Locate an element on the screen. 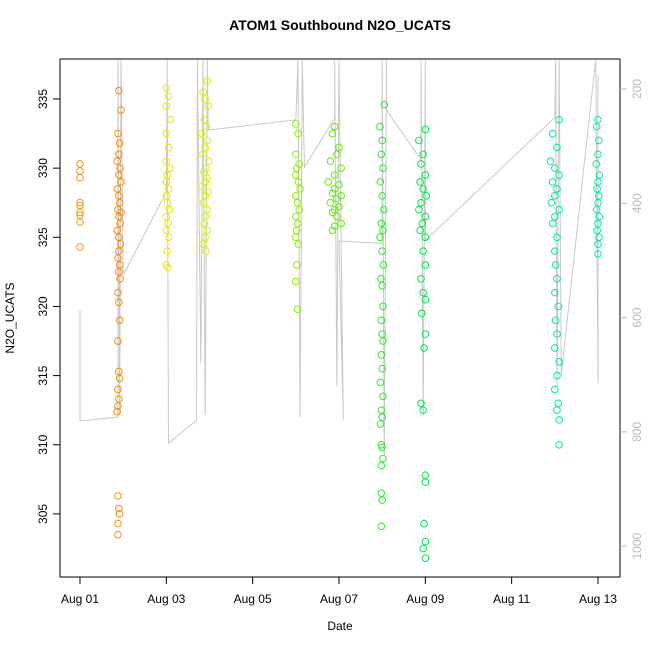 This screenshot has height=655, width=650. chart-title: ATOM1 Southbound N2O_UCATS is located at coordinates (340, 25).